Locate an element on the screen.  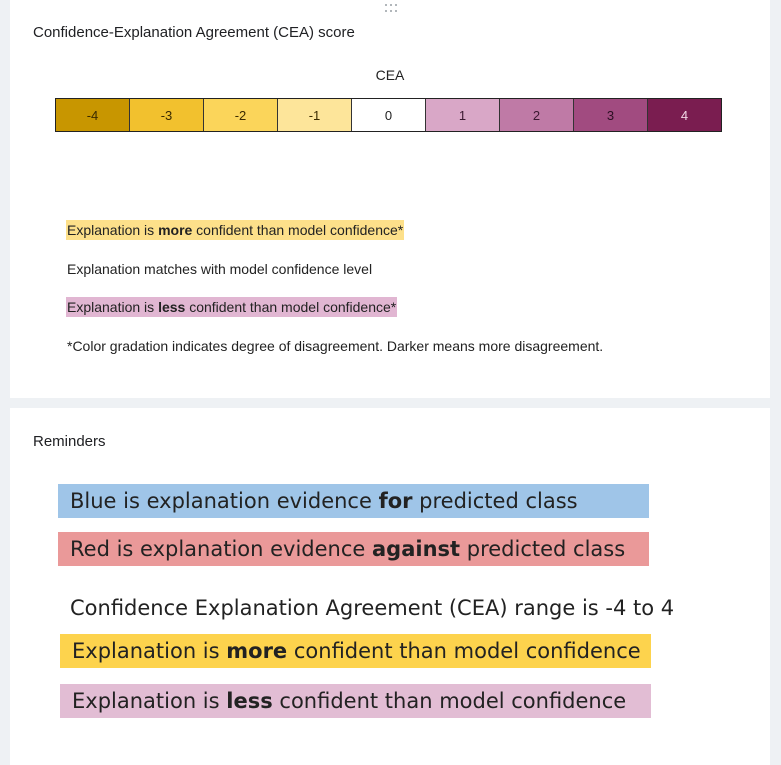
reminder-more-bold: more is located at coordinates (257, 651).